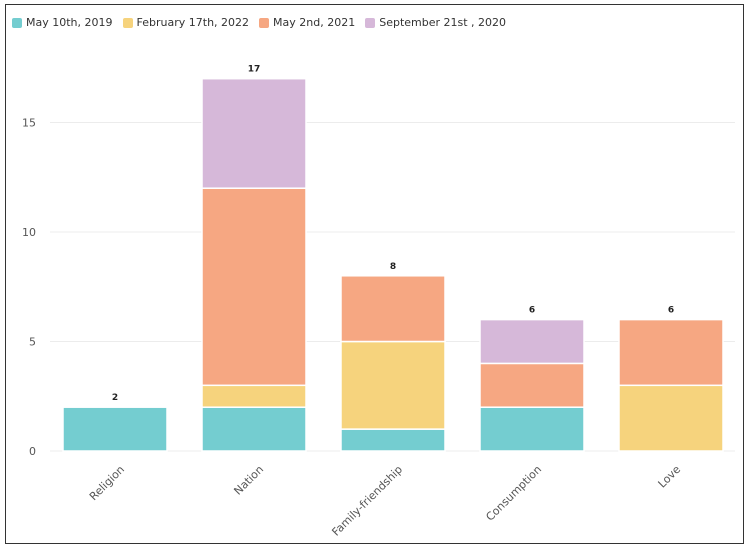 This screenshot has width=751, height=548. Describe the element at coordinates (248, 480) in the screenshot. I see `x-category-label: Nation` at that location.